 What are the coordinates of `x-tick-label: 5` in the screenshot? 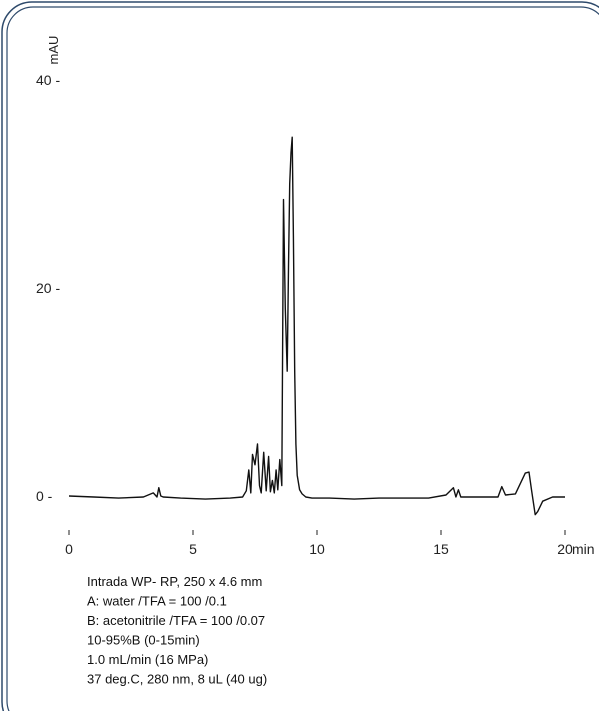 It's located at (193, 549).